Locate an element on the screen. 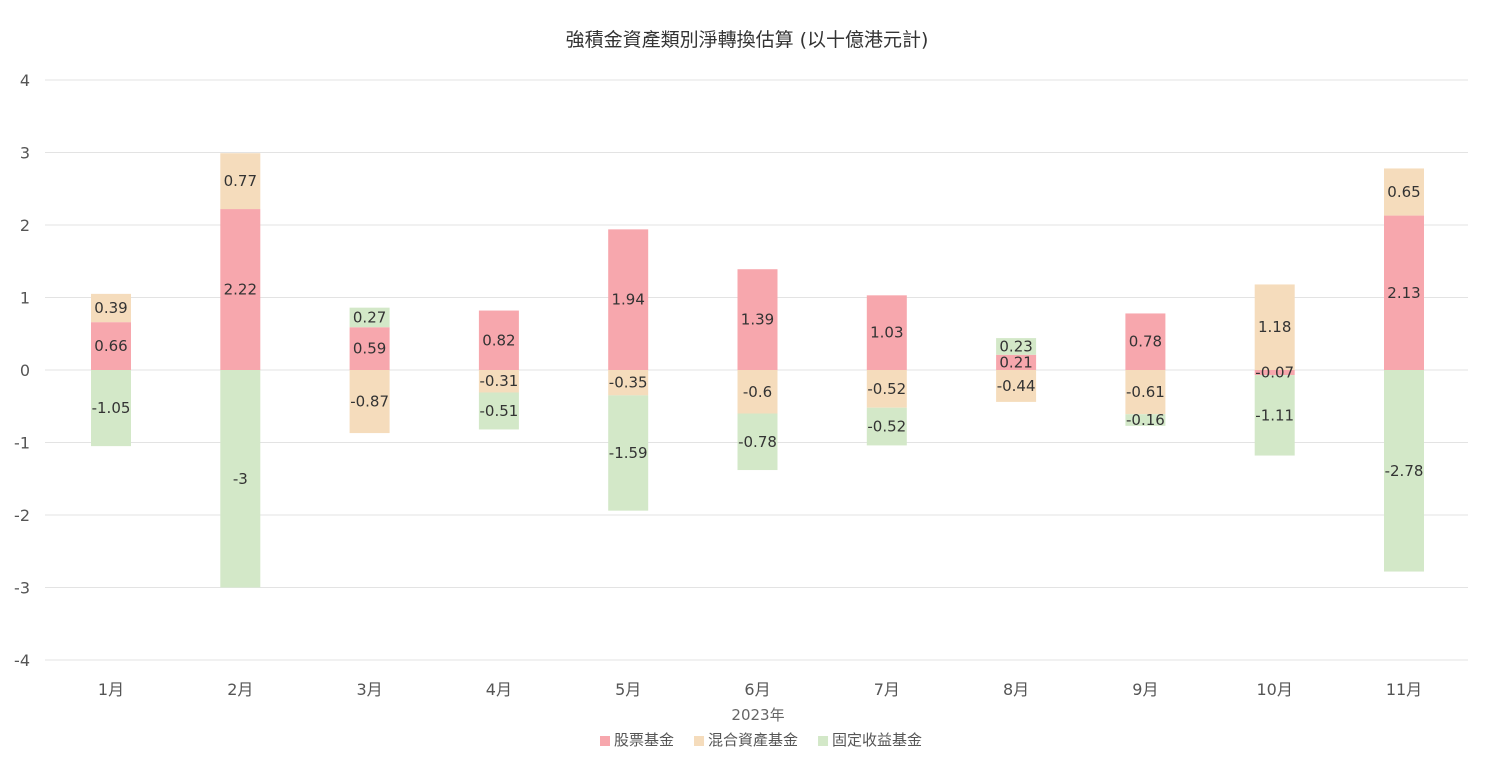  data-label: -0.6 is located at coordinates (757, 392).